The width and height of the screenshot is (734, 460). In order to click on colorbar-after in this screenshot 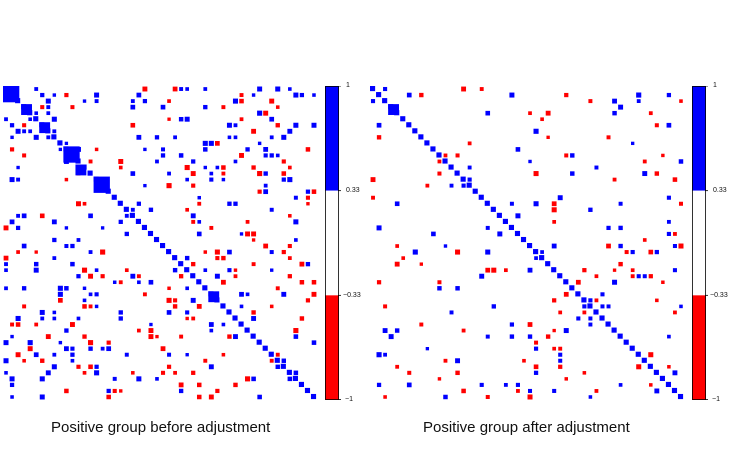, I will do `click(700, 243)`.